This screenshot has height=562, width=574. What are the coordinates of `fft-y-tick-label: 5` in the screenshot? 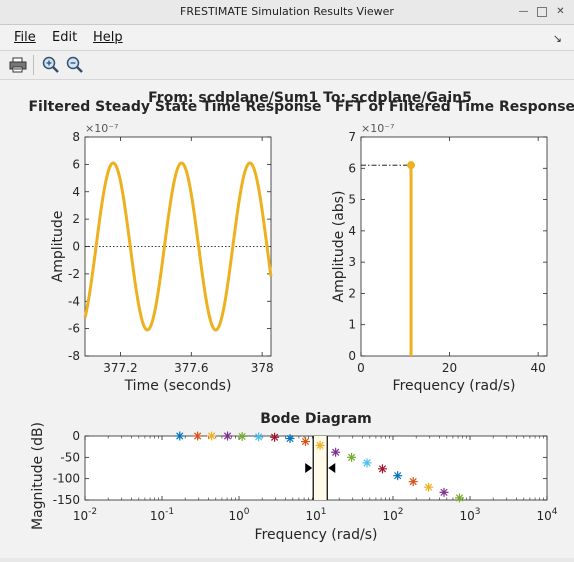 It's located at (352, 200).